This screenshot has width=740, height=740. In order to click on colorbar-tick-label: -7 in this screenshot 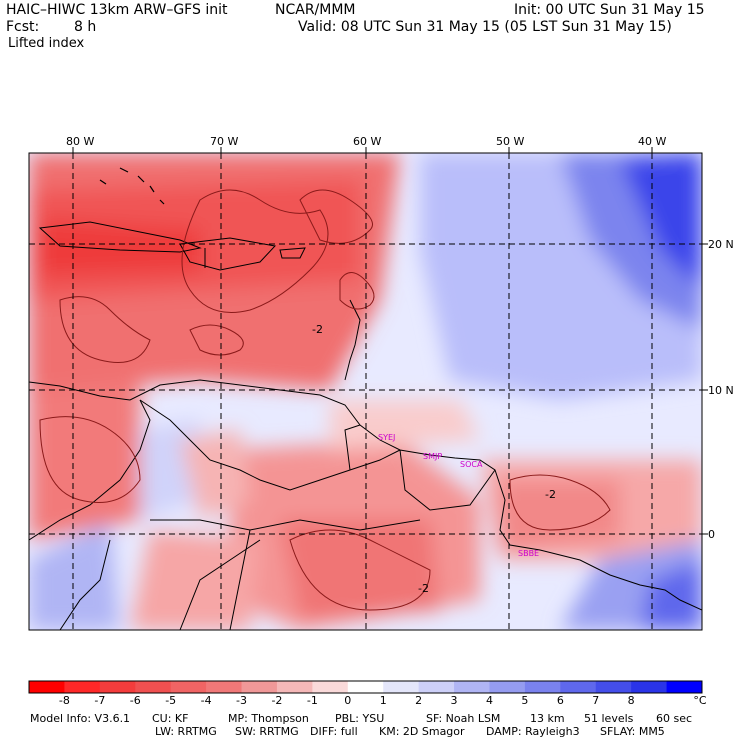, I will do `click(100, 700)`.